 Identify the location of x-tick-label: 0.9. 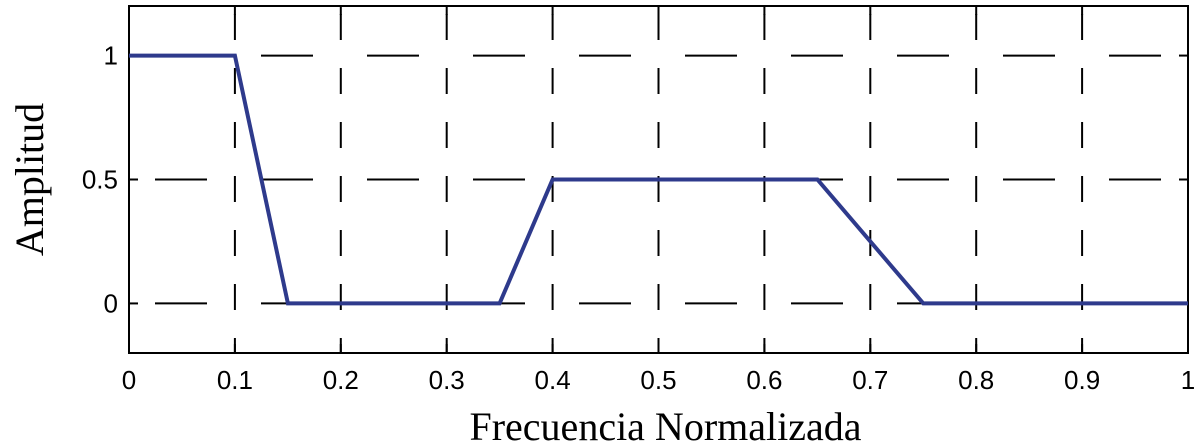
(1082, 380).